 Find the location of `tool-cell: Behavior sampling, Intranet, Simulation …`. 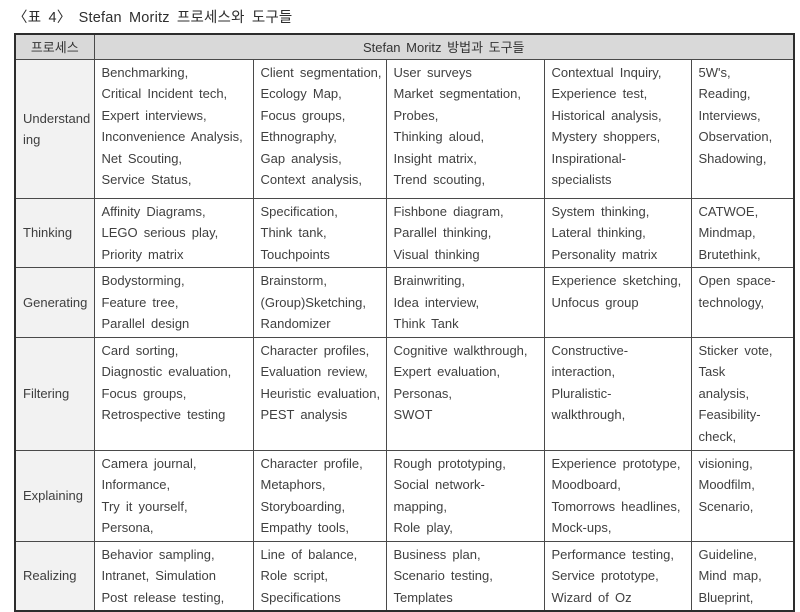

tool-cell: Behavior sampling, Intranet, Simulation … is located at coordinates (173, 576).